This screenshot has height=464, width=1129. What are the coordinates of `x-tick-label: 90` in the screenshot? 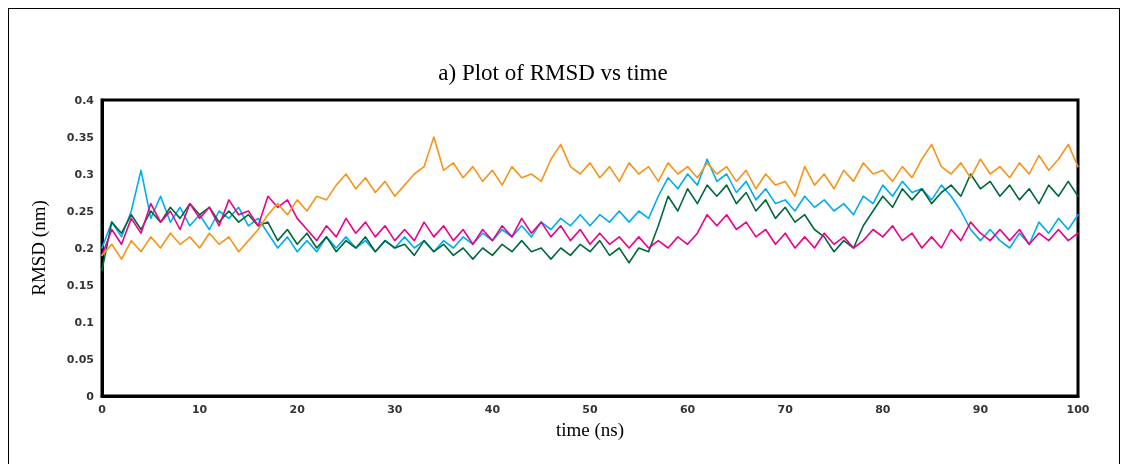 It's located at (980, 409).